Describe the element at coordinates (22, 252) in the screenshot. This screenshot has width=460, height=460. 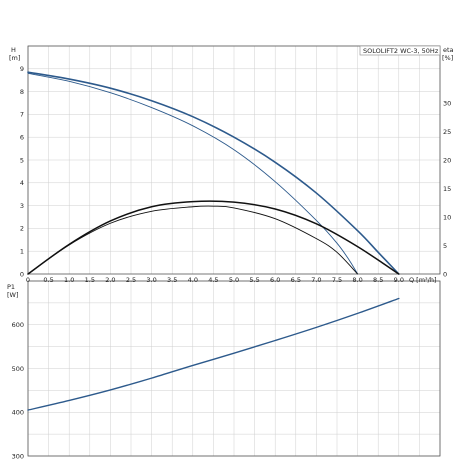
I see `y-left-tick-label: 1` at that location.